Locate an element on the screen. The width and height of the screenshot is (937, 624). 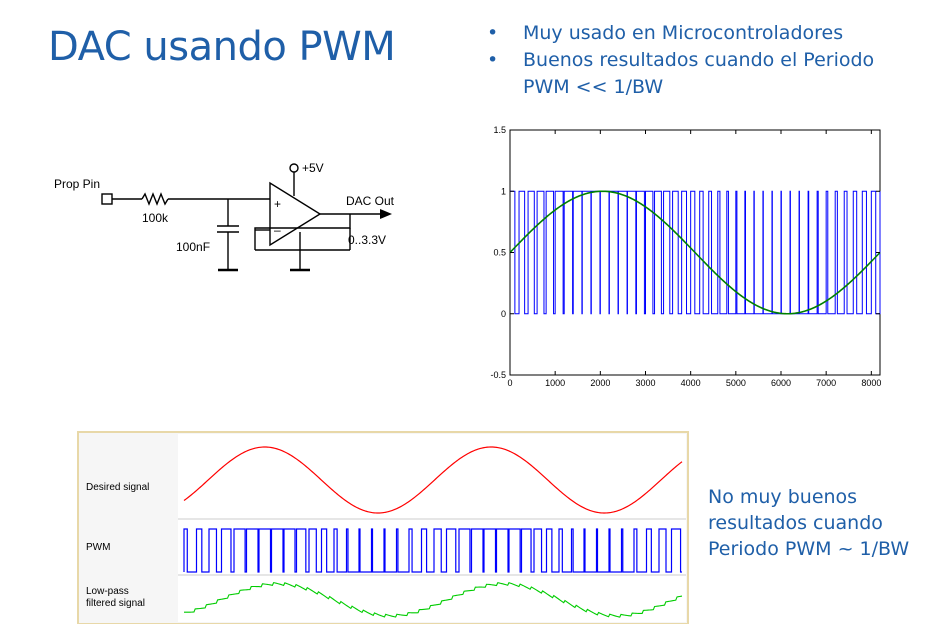
output-arrow is located at coordinates (386, 214).